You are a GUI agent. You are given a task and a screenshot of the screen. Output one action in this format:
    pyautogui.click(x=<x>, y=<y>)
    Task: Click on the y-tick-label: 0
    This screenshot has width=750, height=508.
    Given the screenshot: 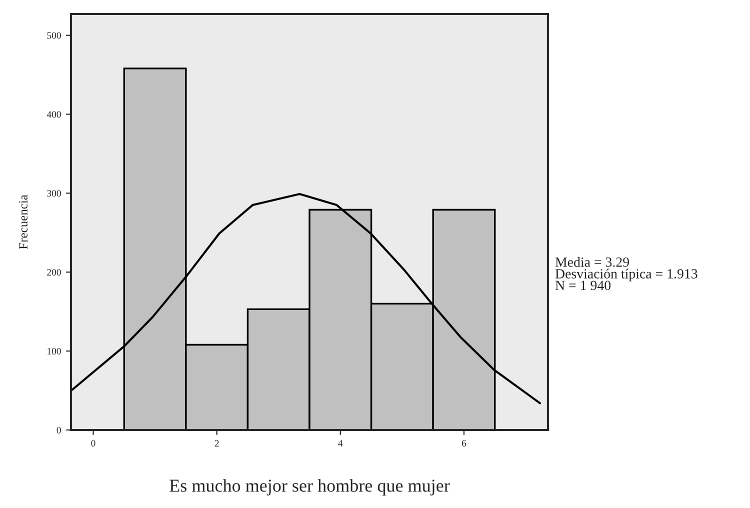 What is the action you would take?
    pyautogui.click(x=58, y=430)
    